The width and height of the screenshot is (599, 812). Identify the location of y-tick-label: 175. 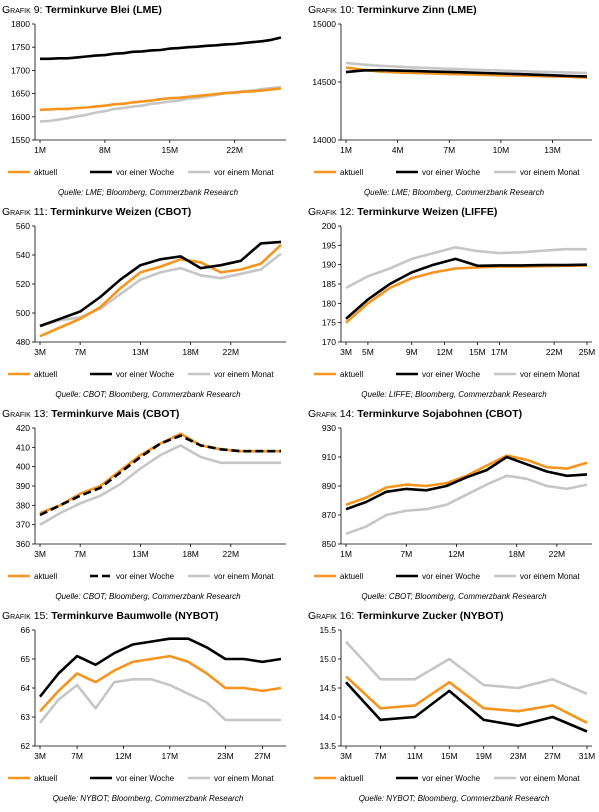
(329, 323).